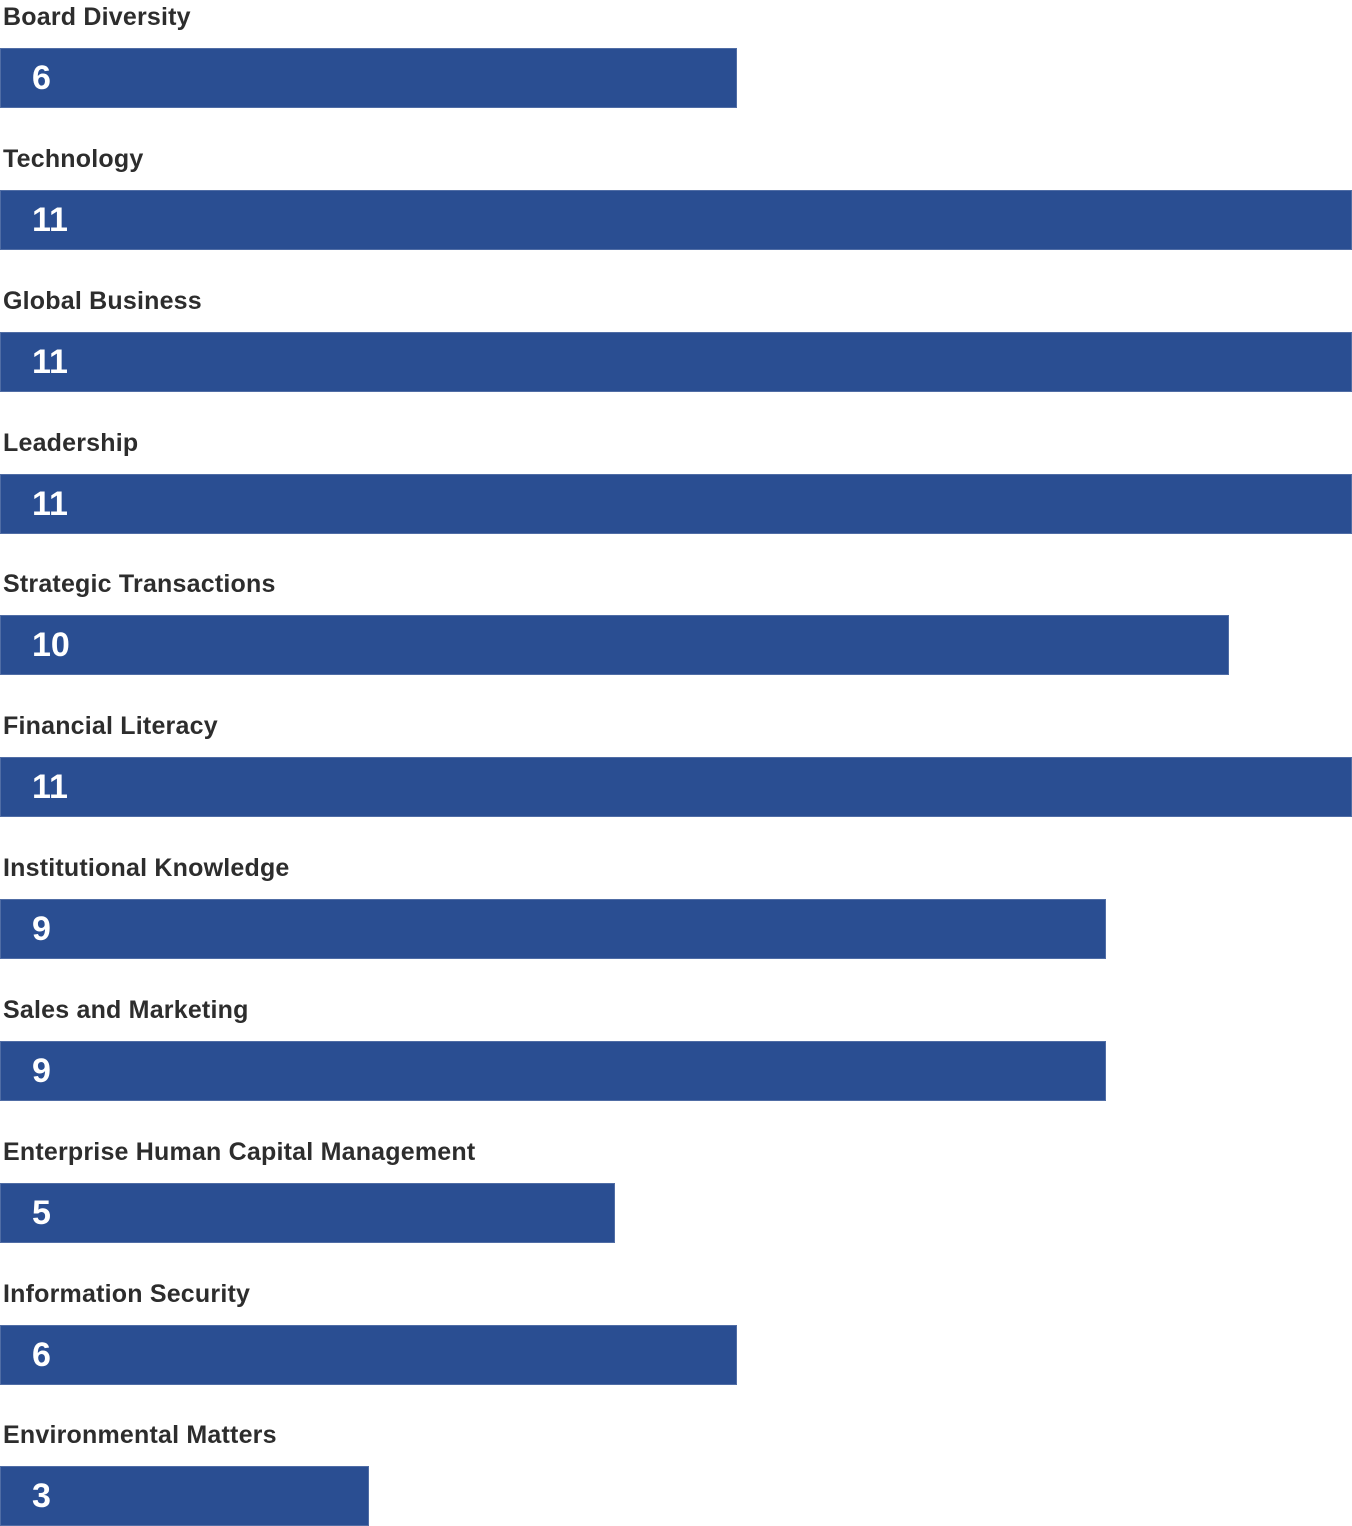 Image resolution: width=1352 pixels, height=1526 pixels. What do you see at coordinates (71, 442) in the screenshot?
I see `category-label: Leadership` at bounding box center [71, 442].